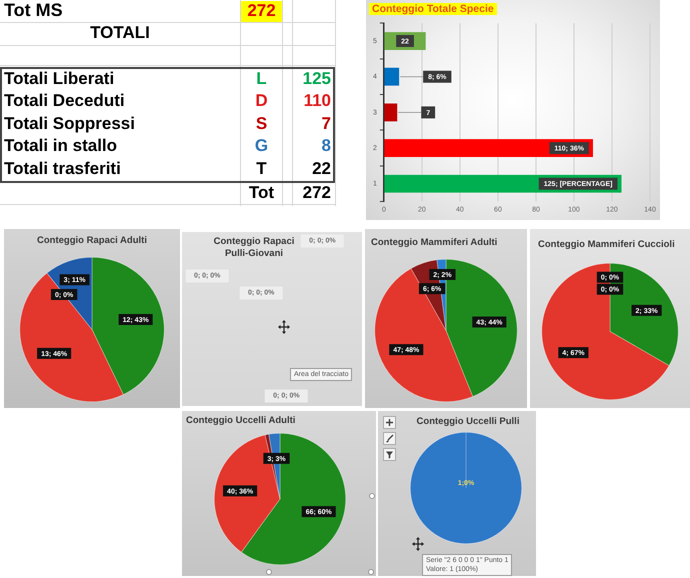 The width and height of the screenshot is (690, 578). Describe the element at coordinates (241, 421) in the screenshot. I see `chart-title: Conteggio Uccelli Adulti` at that location.